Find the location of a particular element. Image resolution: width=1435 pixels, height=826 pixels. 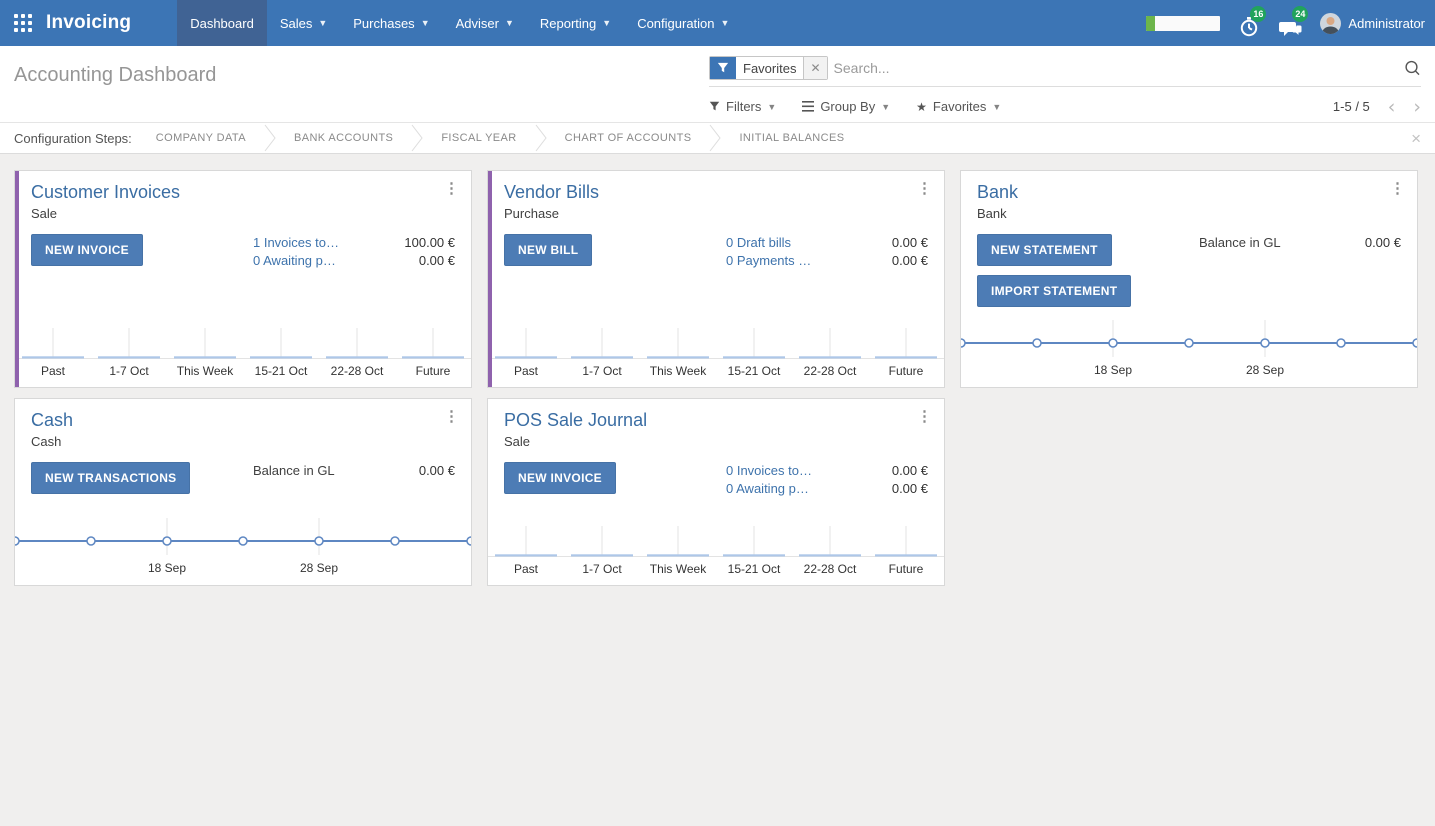

apps-grid-icon is located at coordinates (23, 23).